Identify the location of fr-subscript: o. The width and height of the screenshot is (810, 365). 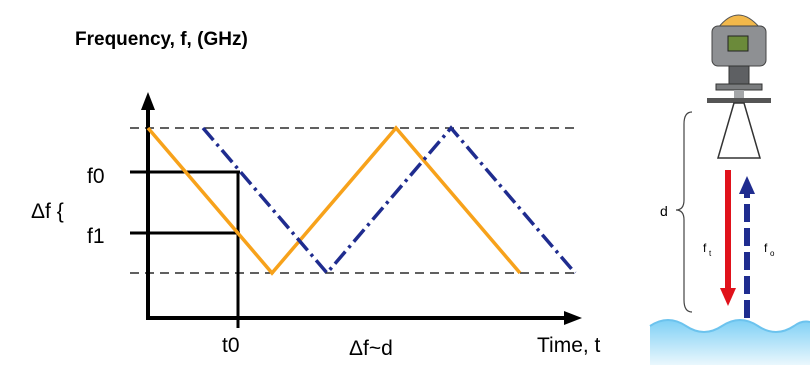
(772, 253).